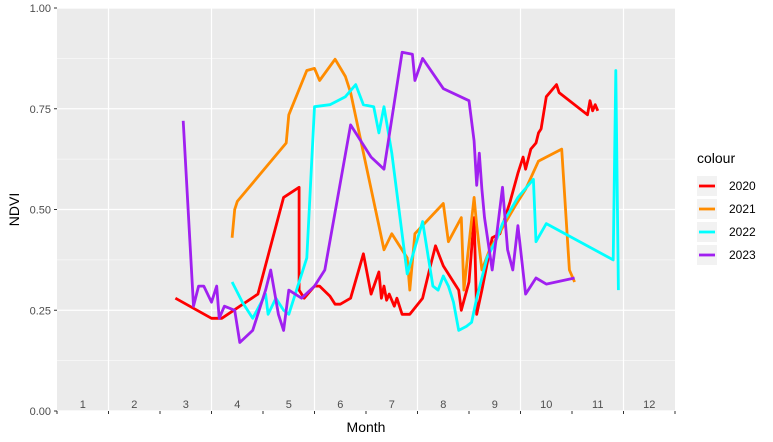  I want to click on month-label: 5, so click(289, 405).